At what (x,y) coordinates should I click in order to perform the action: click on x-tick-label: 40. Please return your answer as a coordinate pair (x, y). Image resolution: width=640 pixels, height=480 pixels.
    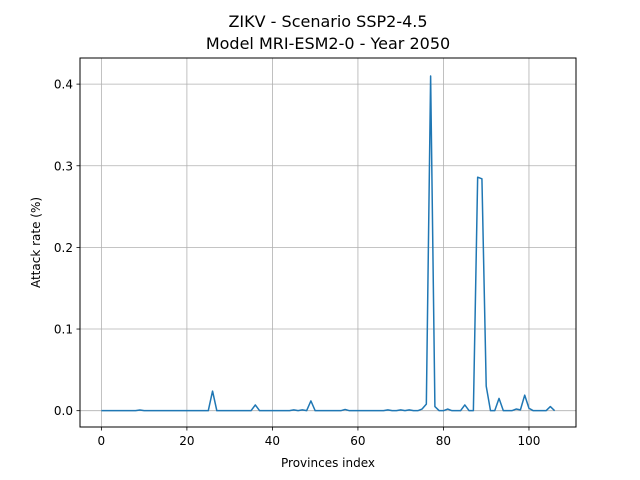
    Looking at the image, I should click on (272, 441).